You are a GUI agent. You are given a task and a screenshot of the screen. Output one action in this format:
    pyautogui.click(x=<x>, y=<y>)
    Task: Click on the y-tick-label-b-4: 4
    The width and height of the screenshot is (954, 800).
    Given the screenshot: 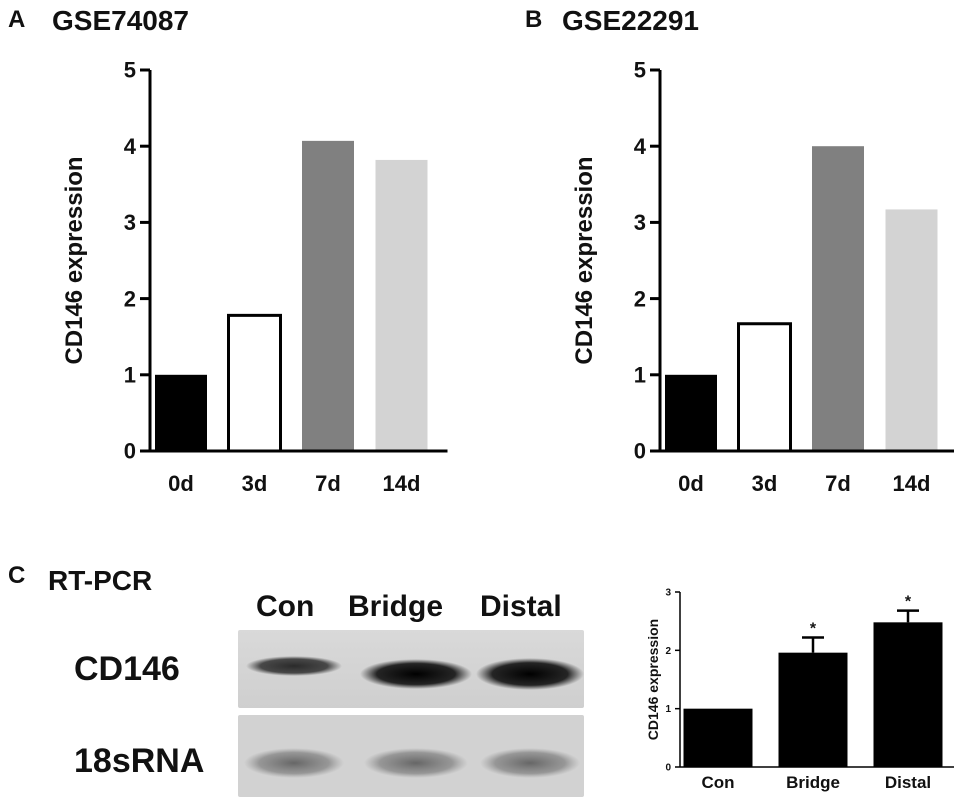 What is the action you would take?
    pyautogui.click(x=640, y=146)
    